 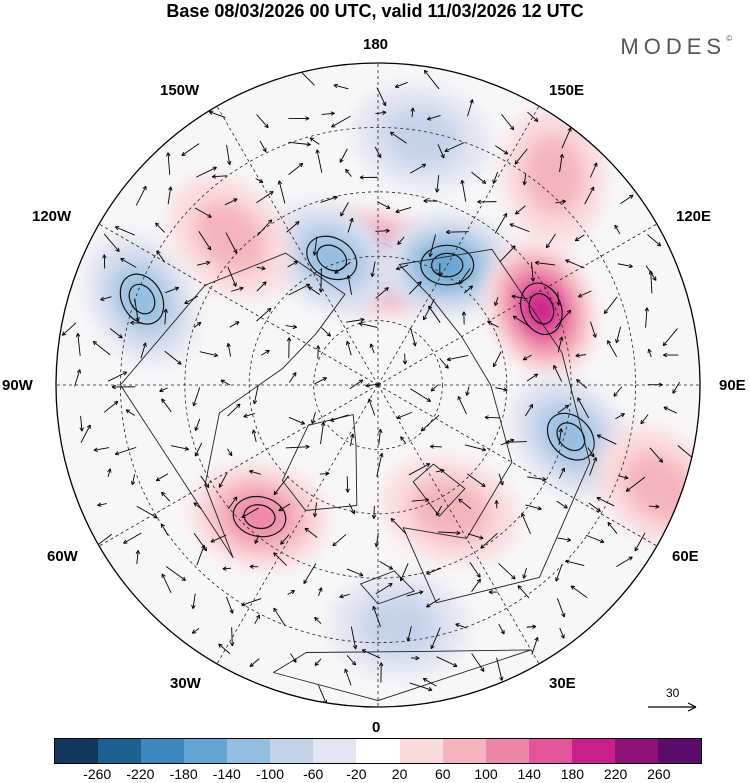 I want to click on brand-name: MODES, so click(x=673, y=46).